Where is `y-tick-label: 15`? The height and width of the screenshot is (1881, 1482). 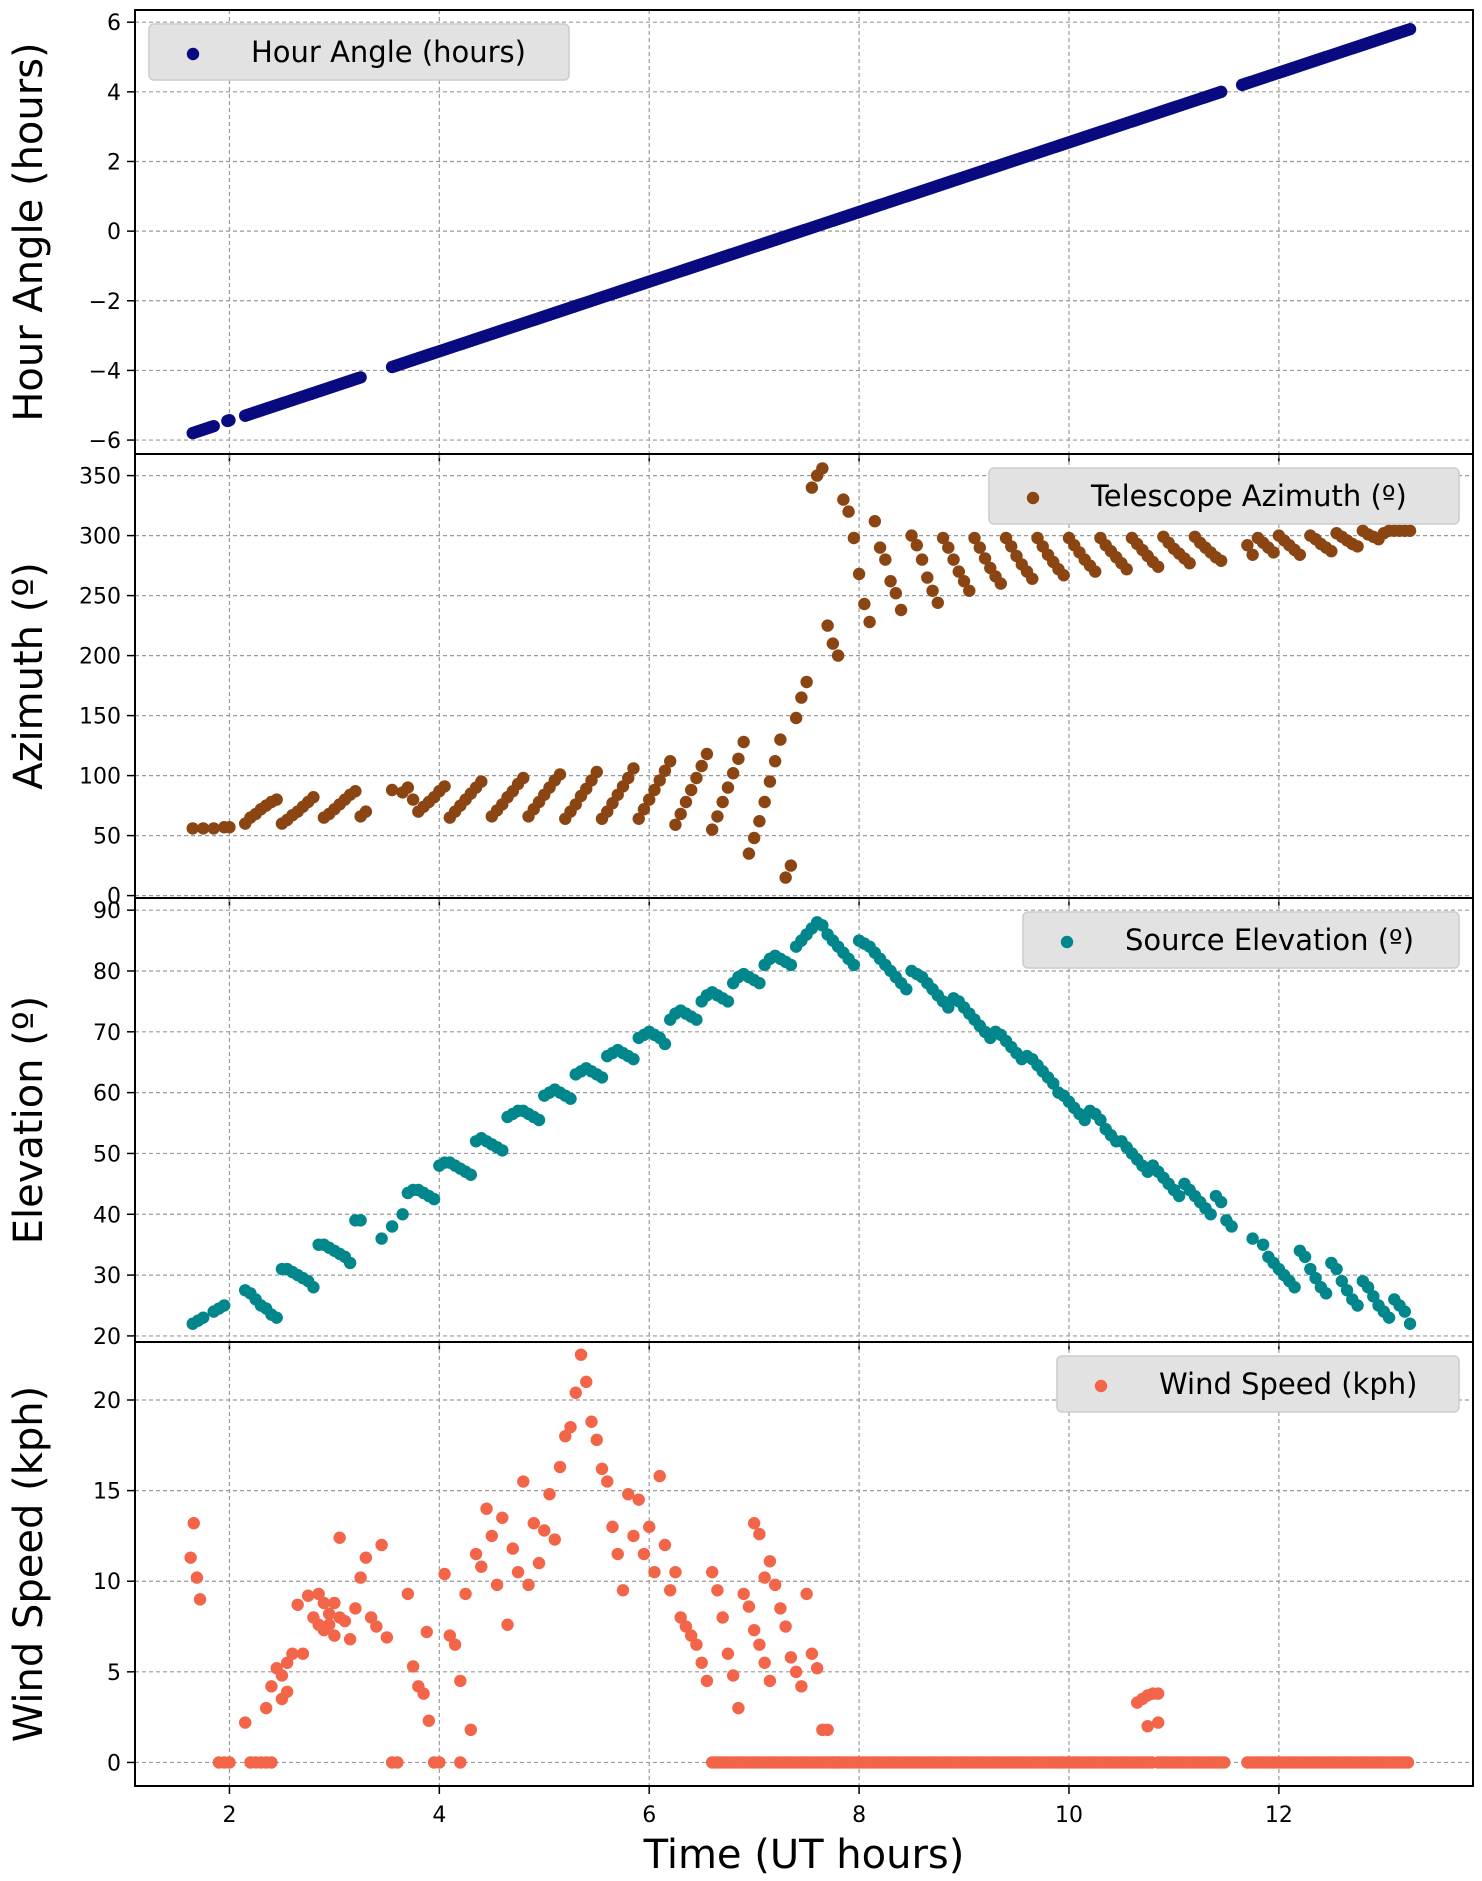
y-tick-label: 15 is located at coordinates (107, 1492).